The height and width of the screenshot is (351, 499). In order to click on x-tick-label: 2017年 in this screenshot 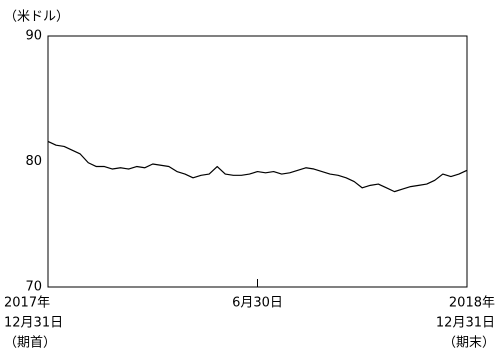, I will do `click(27, 303)`.